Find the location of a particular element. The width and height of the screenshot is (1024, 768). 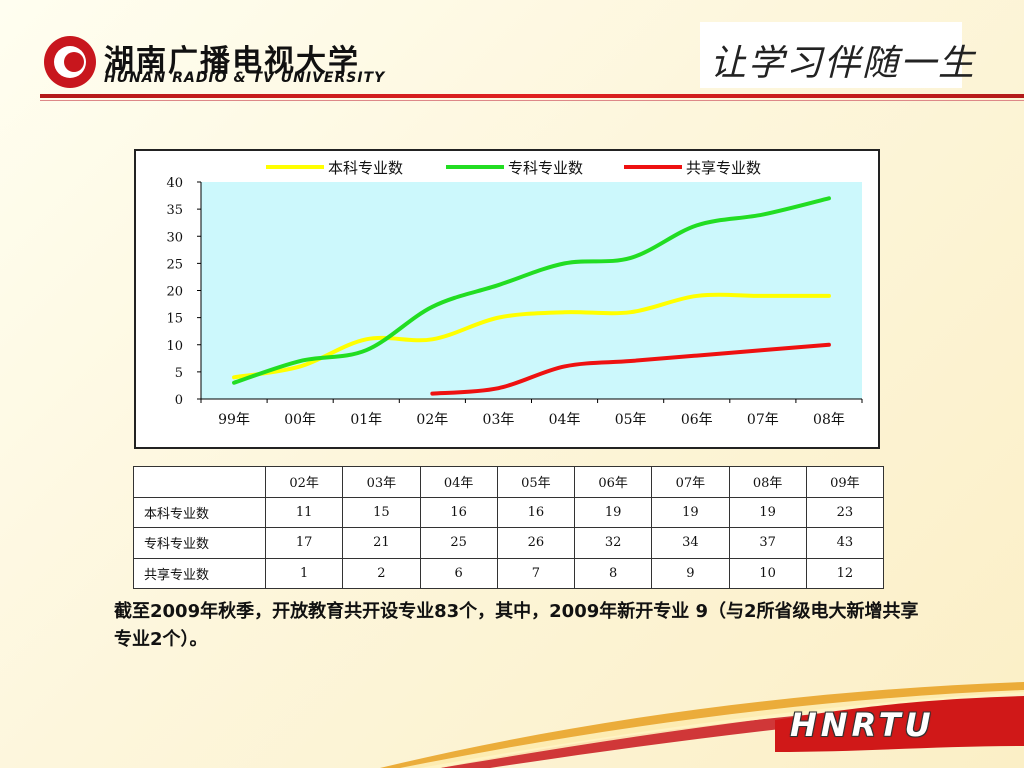

table-row: 本科专业数 11 15 16 16 19 19 19 23 is located at coordinates (509, 512).